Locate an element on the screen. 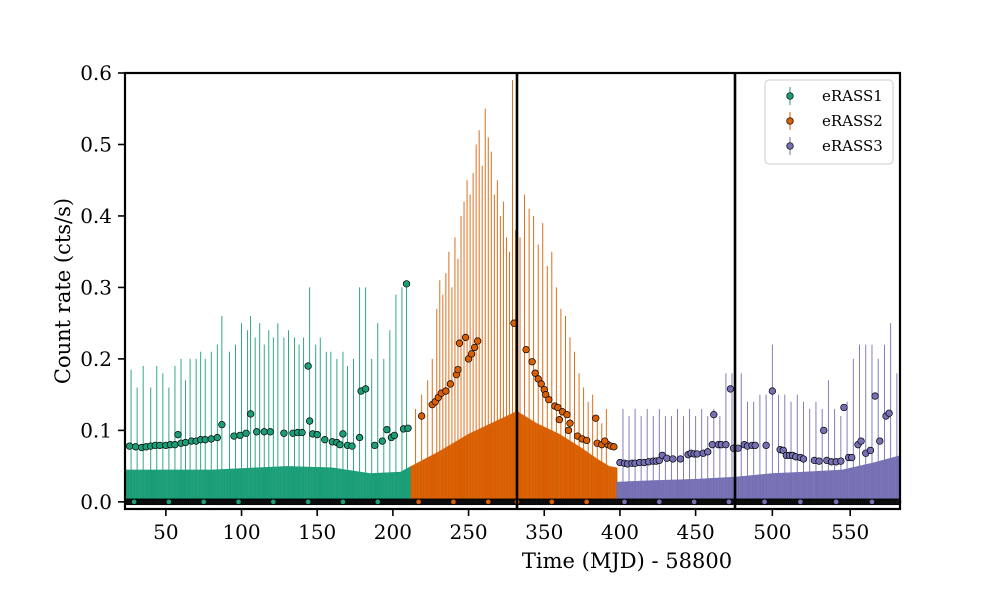 The width and height of the screenshot is (1000, 600). legend-label: eRASS2 is located at coordinates (852, 121).